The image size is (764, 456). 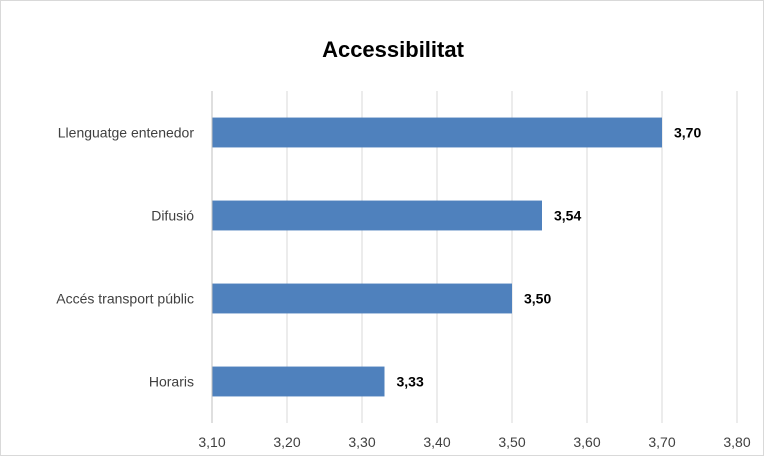 I want to click on x-tick-label: 3,30, so click(x=361, y=442).